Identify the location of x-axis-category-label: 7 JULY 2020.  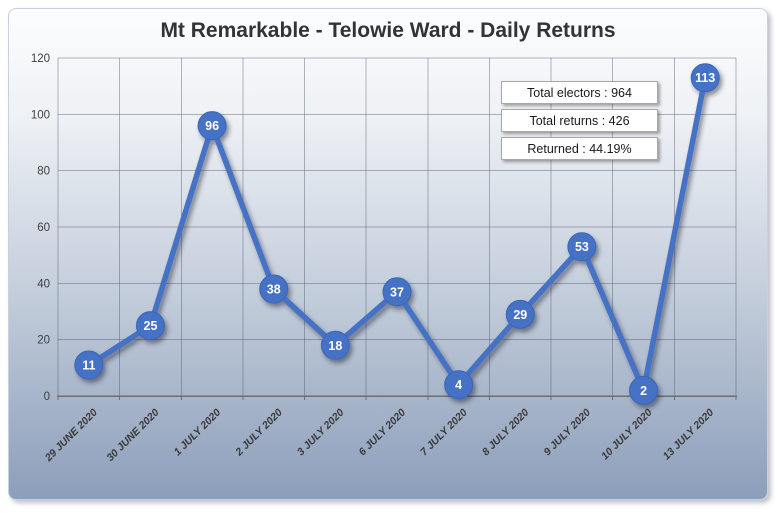
(444, 433).